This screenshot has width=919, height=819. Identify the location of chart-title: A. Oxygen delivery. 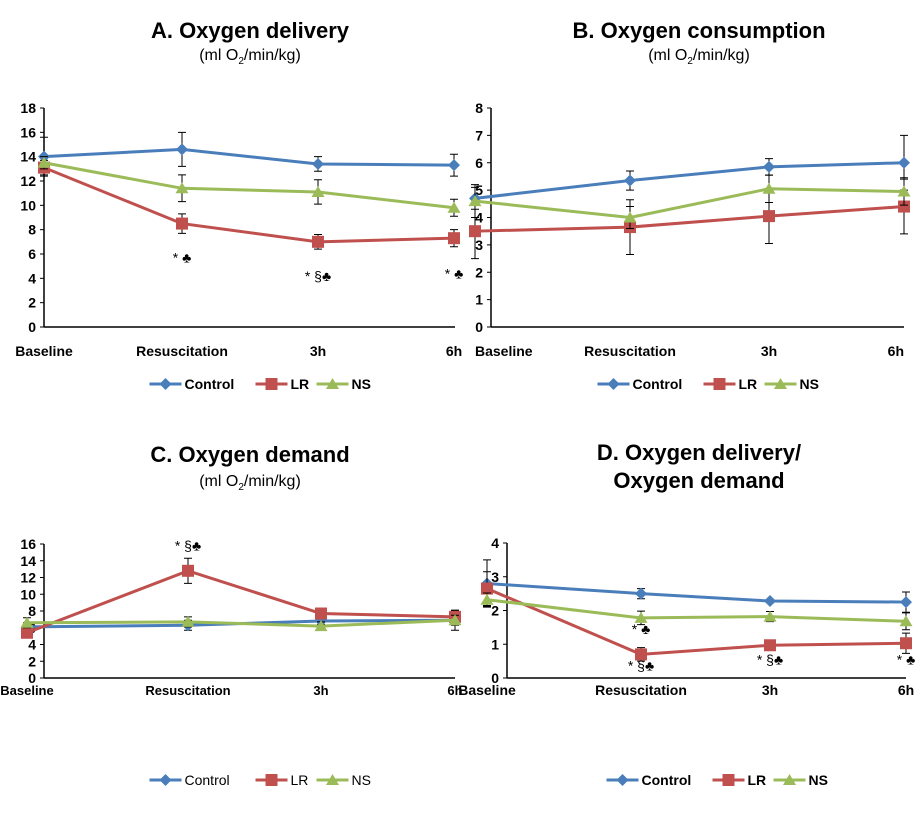
(250, 30).